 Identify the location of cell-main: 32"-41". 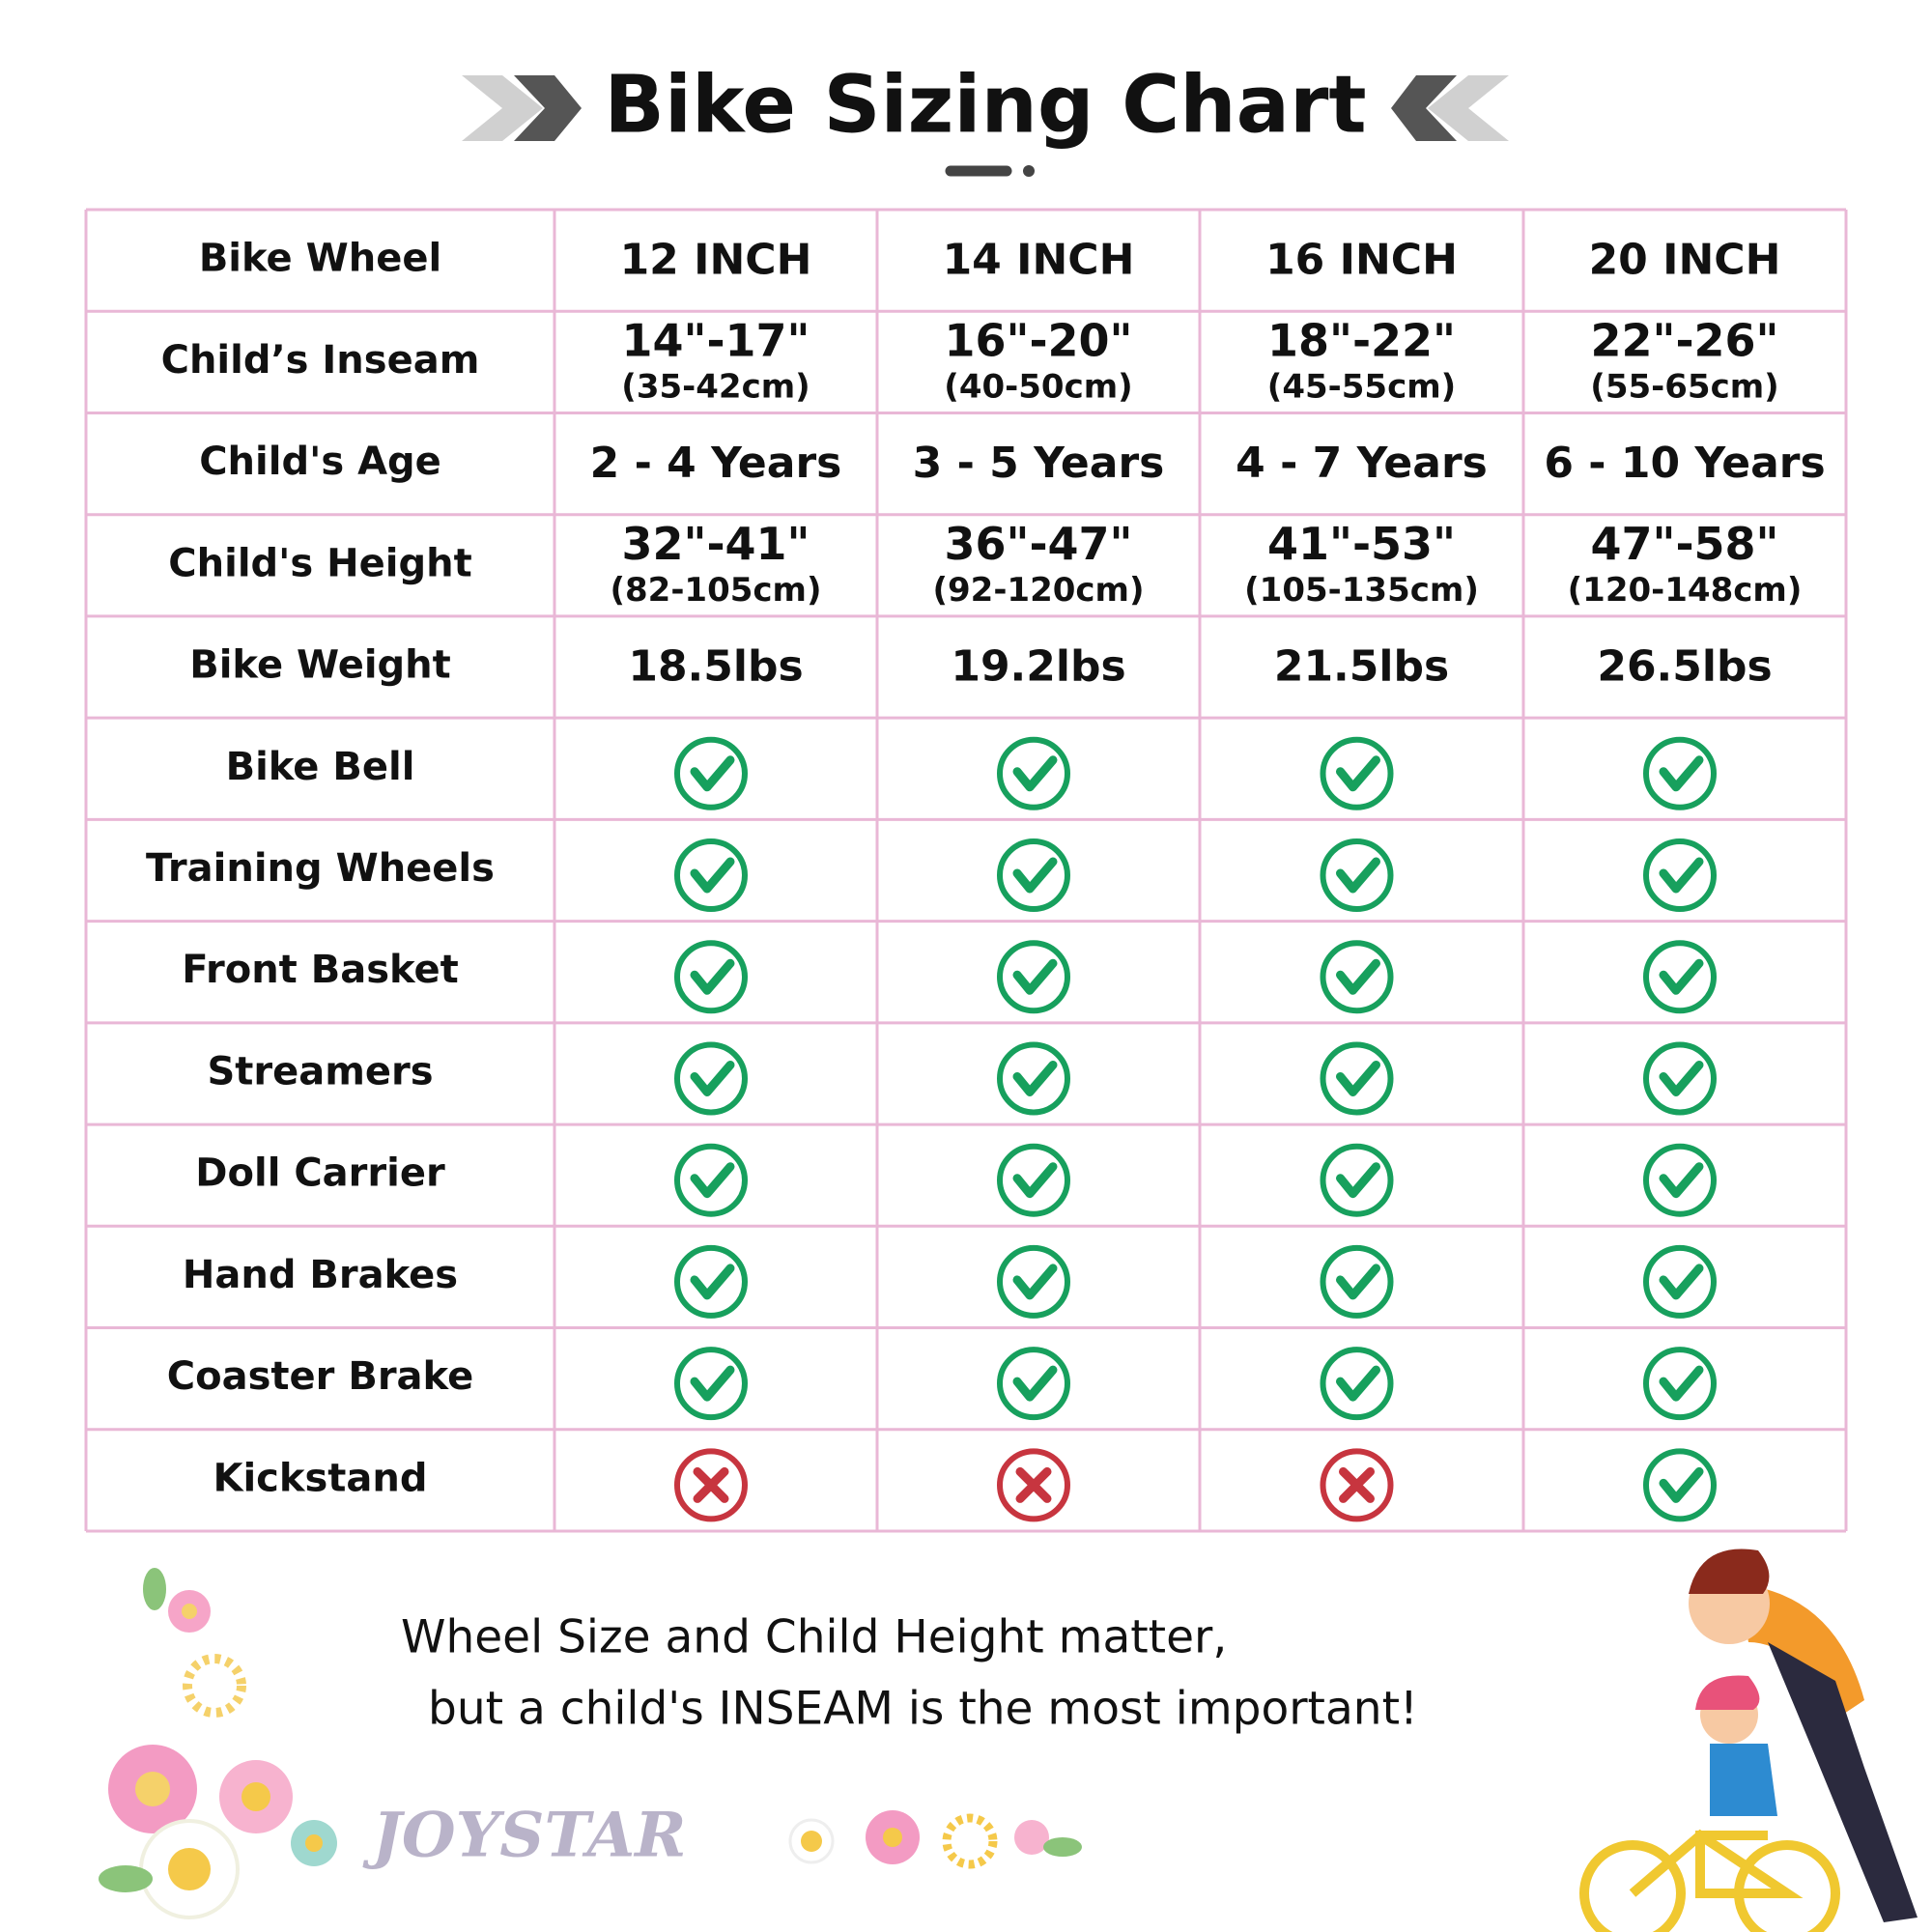
(715, 544).